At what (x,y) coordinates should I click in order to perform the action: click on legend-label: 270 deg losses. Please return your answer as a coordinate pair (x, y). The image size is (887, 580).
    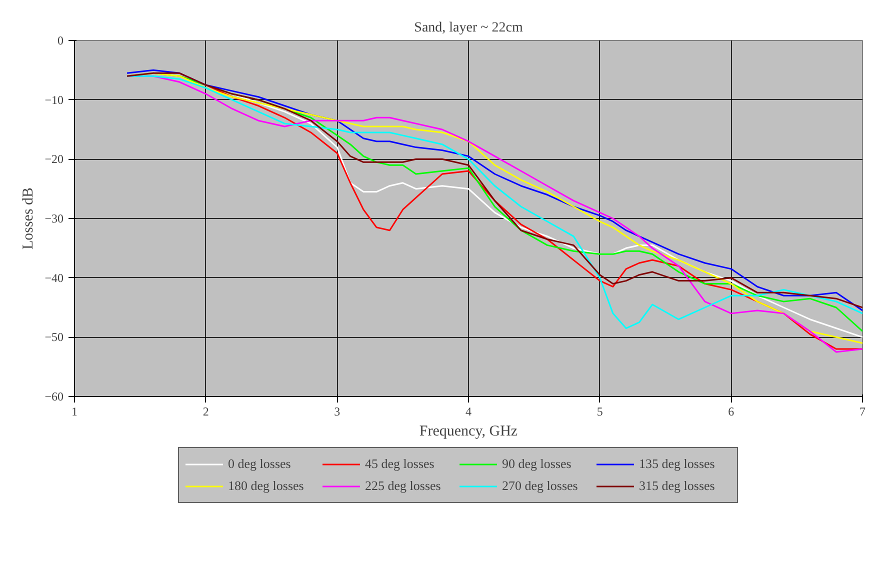
    Looking at the image, I should click on (540, 486).